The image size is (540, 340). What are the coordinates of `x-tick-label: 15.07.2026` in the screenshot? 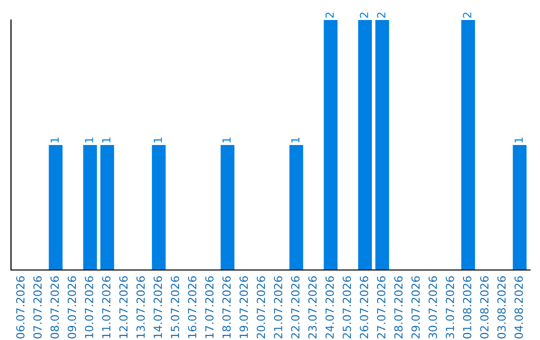 It's located at (175, 307).